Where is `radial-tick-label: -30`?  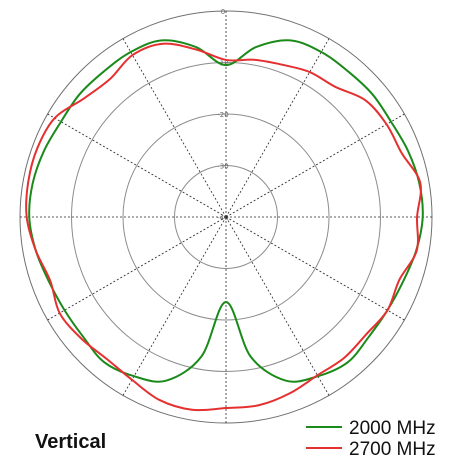 radial-tick-label: -30 is located at coordinates (222, 167).